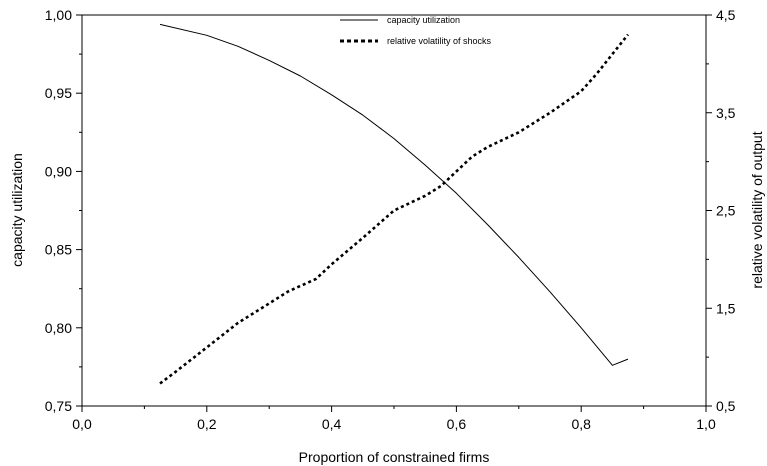 The image size is (767, 466). What do you see at coordinates (58, 15) in the screenshot?
I see `y-tick-label: 1,00` at bounding box center [58, 15].